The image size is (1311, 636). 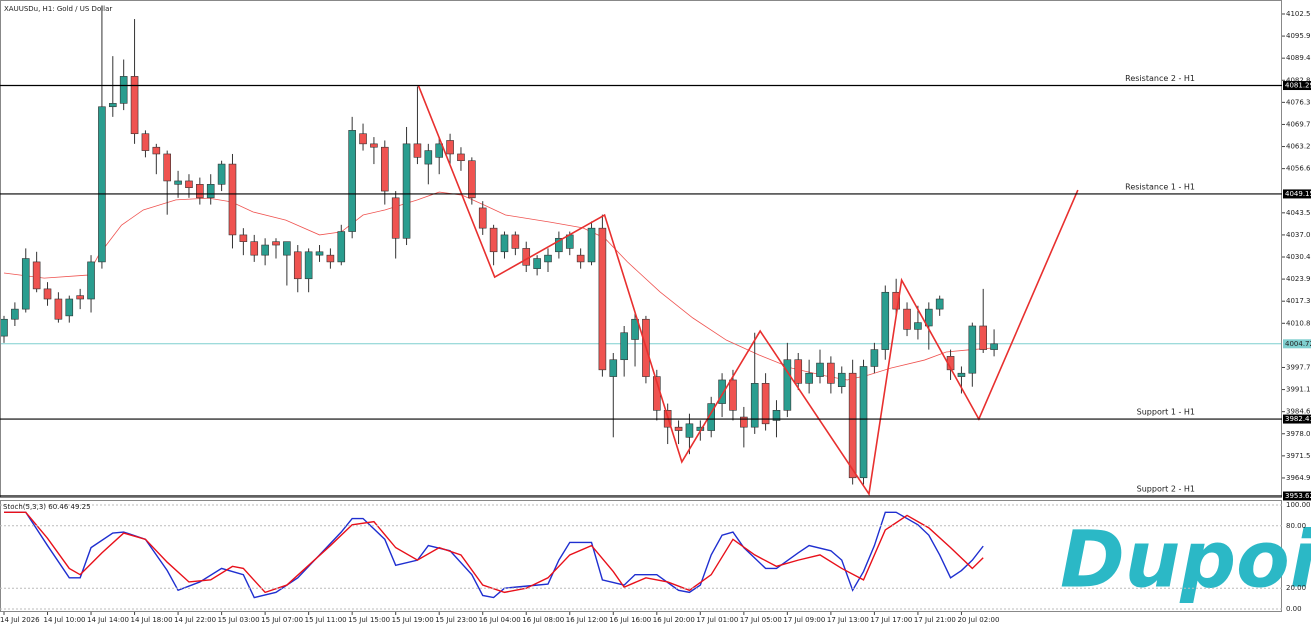 What do you see at coordinates (1298, 279) in the screenshot?
I see `y-tick-label: 4023.90` at bounding box center [1298, 279].